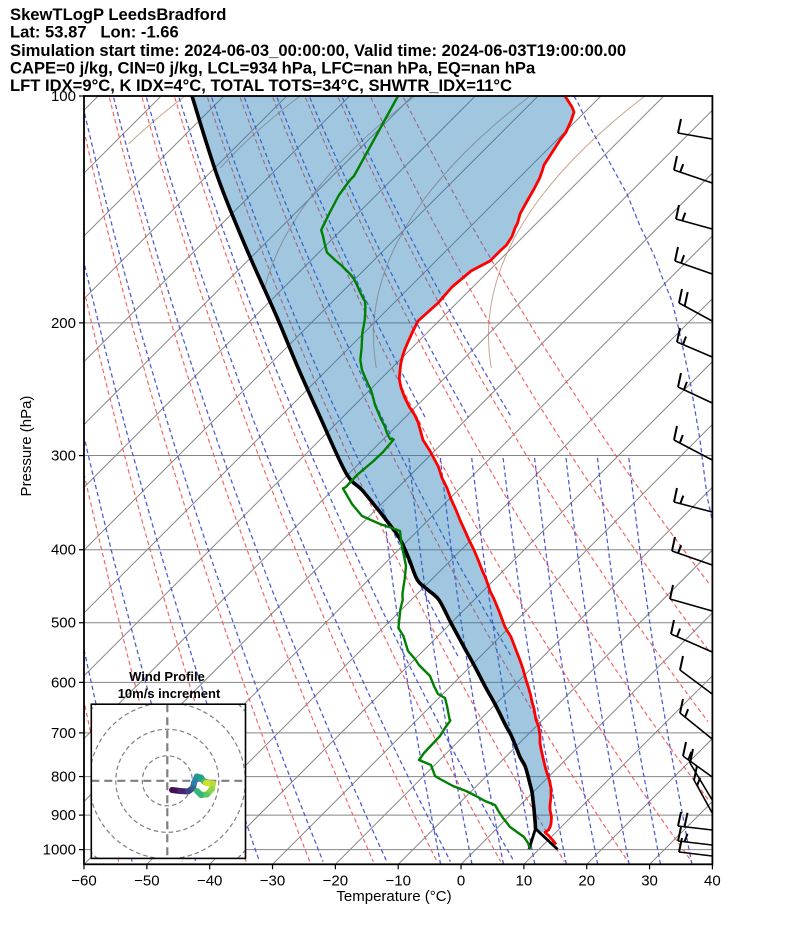 The width and height of the screenshot is (794, 942). I want to click on svg-text: 10, so click(524, 880).